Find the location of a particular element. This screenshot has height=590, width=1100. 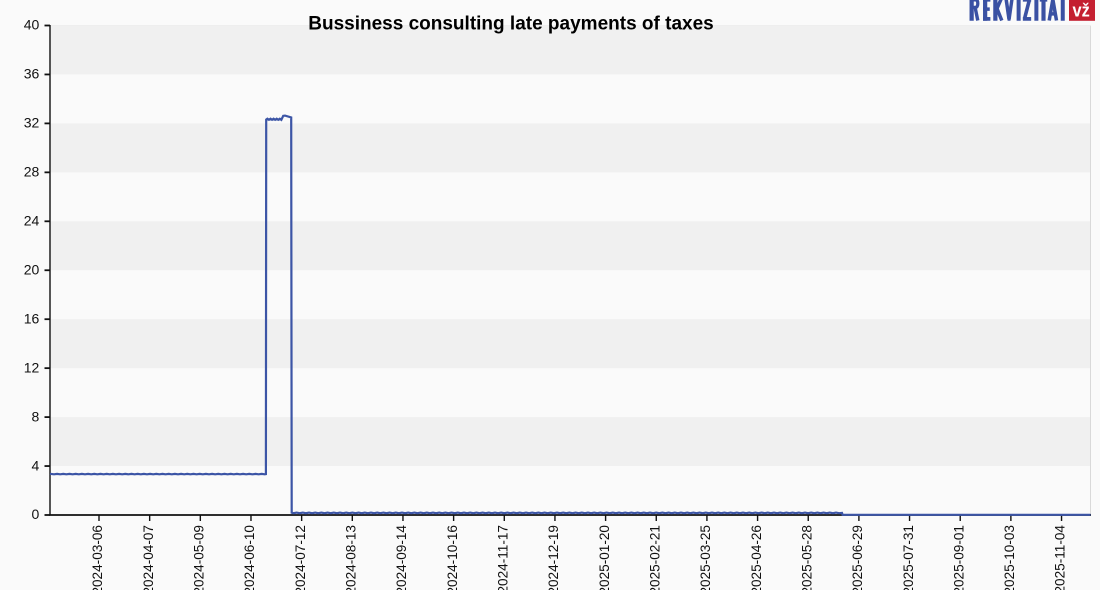

svg-text: vž is located at coordinates (1081, 10).